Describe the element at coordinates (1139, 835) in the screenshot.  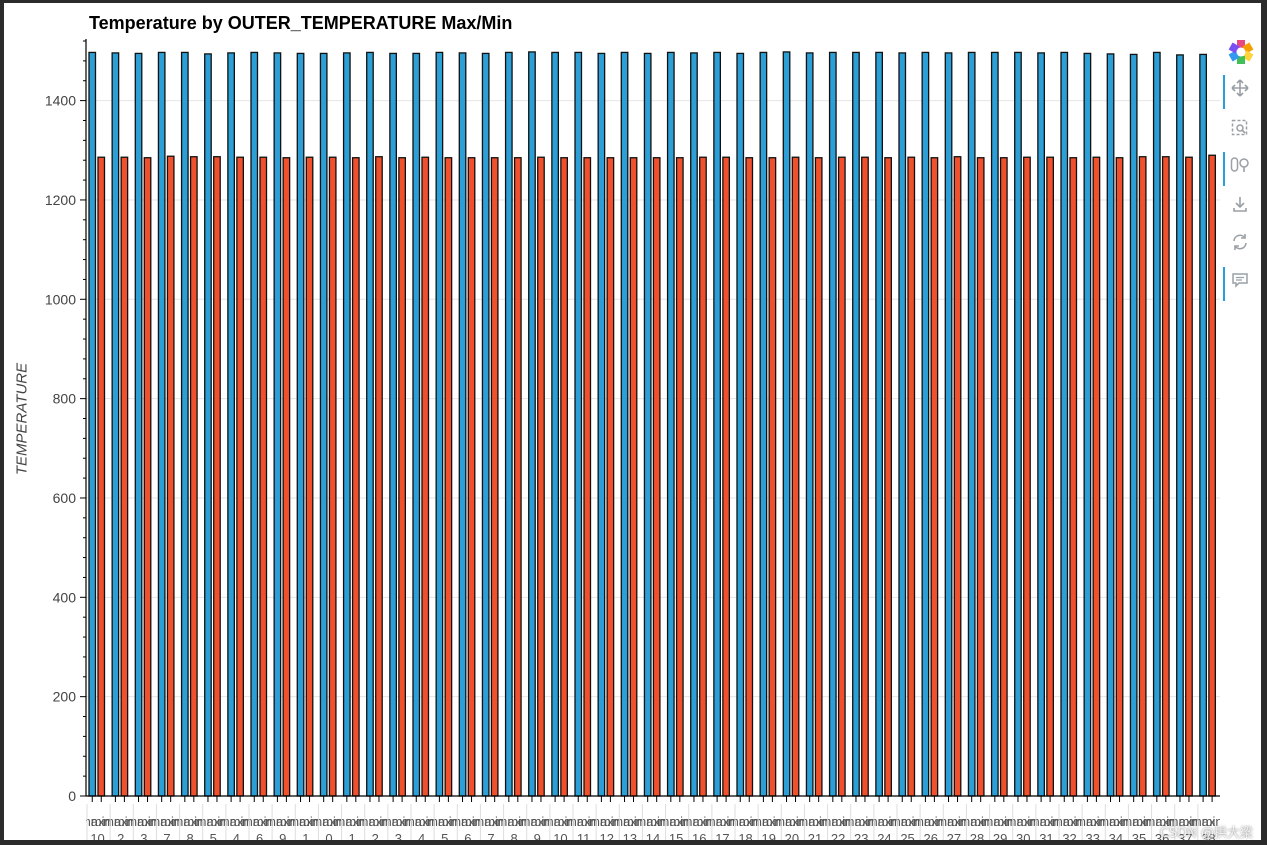
I see `x-group-label: 35` at that location.